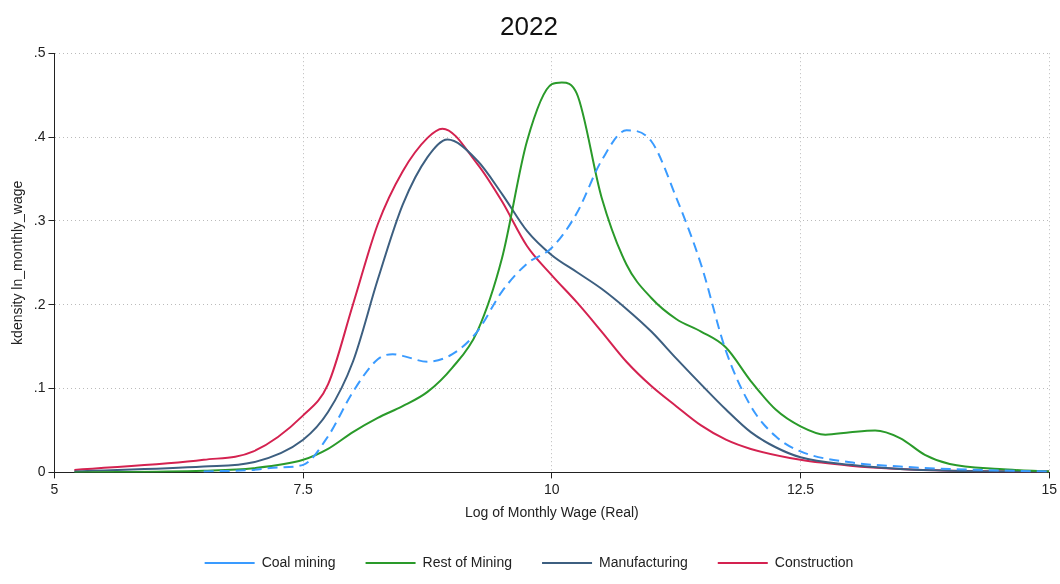 The image size is (1060, 584). I want to click on y-tick-label: .2, so click(39, 303).